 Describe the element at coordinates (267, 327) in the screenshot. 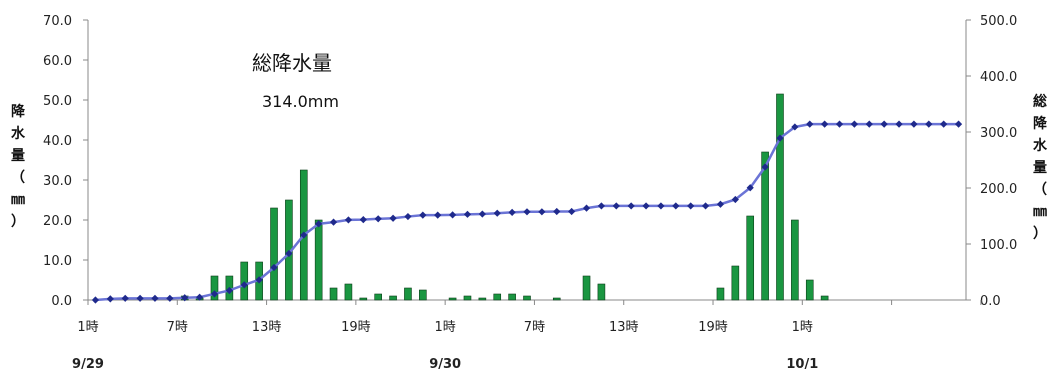

I see `x-tick-label: 13時` at that location.